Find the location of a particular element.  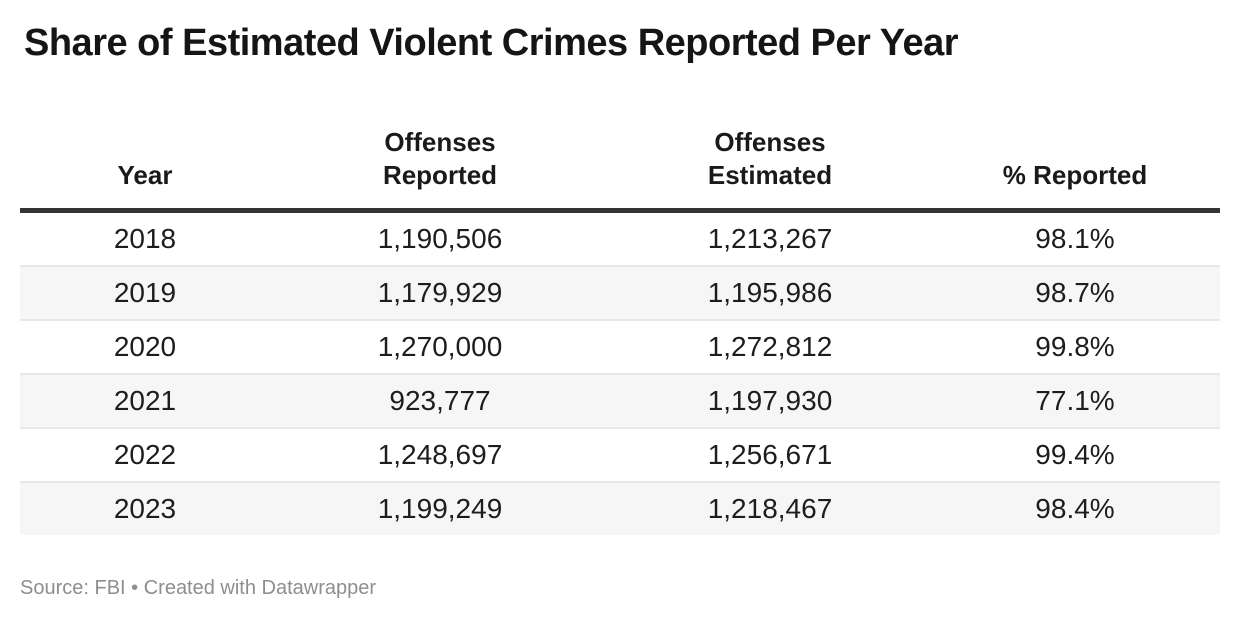

offenses-estimated-cell: 1,272,812 is located at coordinates (770, 346).